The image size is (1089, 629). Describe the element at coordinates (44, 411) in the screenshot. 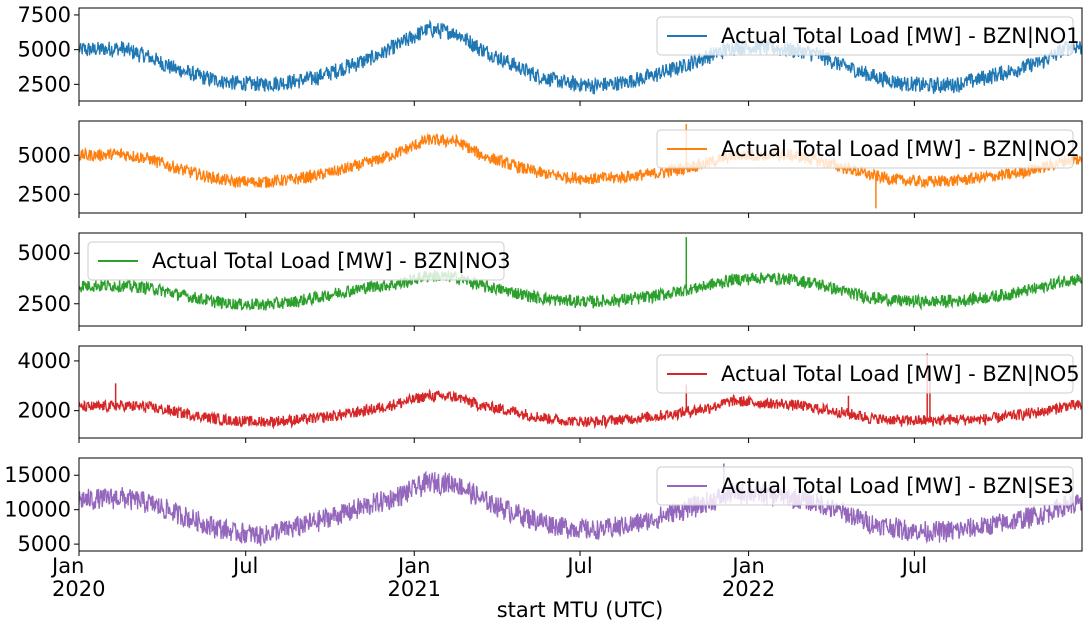

I see `y-tick-label: 2000` at that location.